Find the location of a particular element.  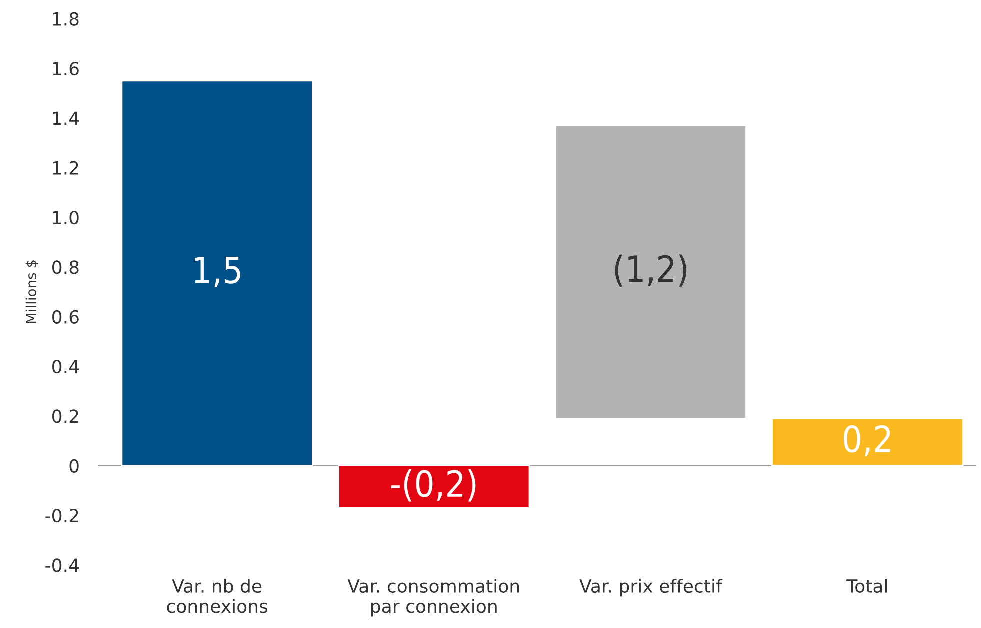

y-tick-label: 0 is located at coordinates (74, 466).